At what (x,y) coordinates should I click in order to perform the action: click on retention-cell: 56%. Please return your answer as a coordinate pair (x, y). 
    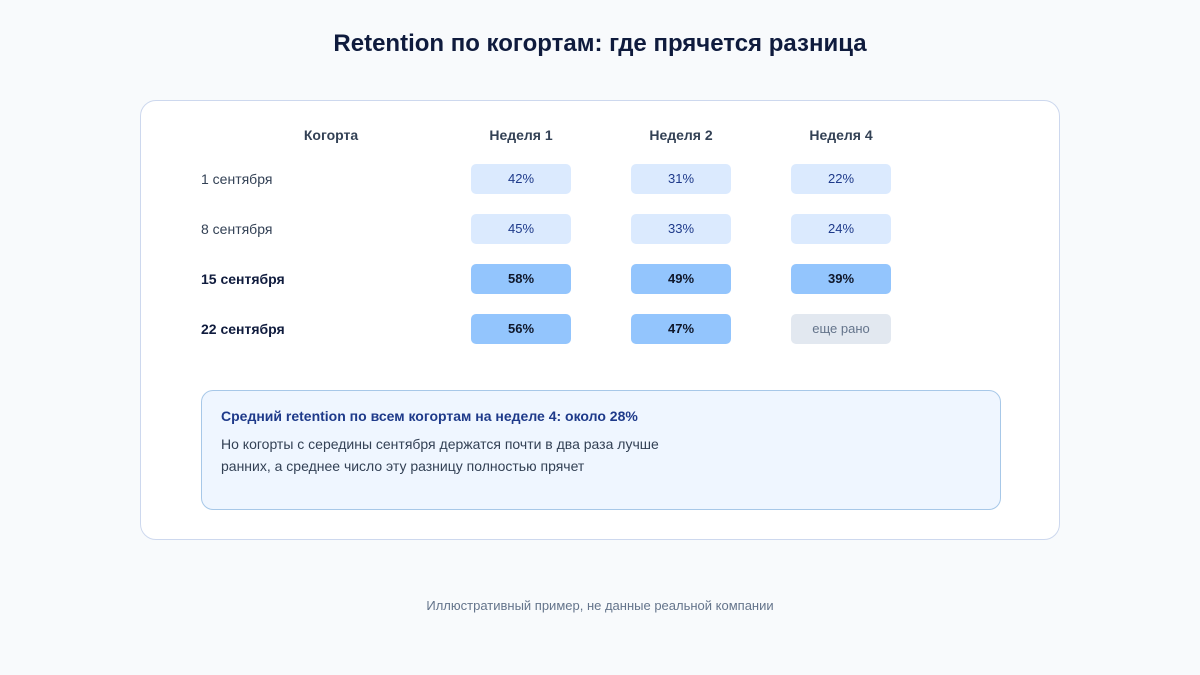
    Looking at the image, I should click on (521, 329).